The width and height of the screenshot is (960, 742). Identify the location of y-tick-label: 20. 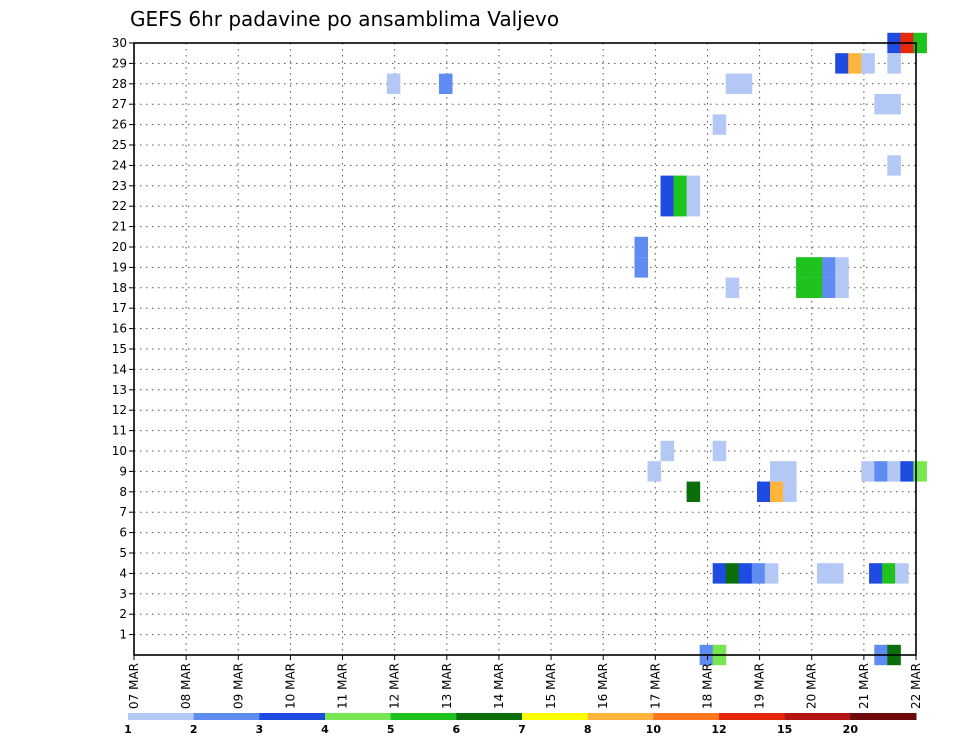
(119, 247).